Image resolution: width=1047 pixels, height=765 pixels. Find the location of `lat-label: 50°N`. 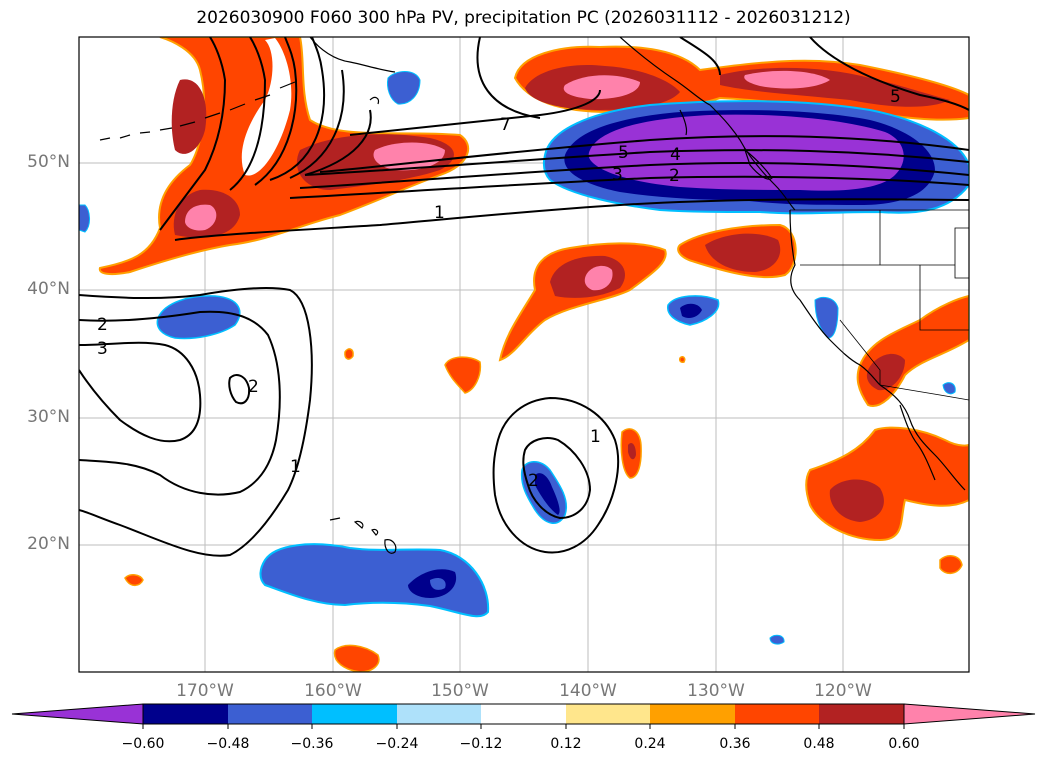

lat-label: 50°N is located at coordinates (48, 162).